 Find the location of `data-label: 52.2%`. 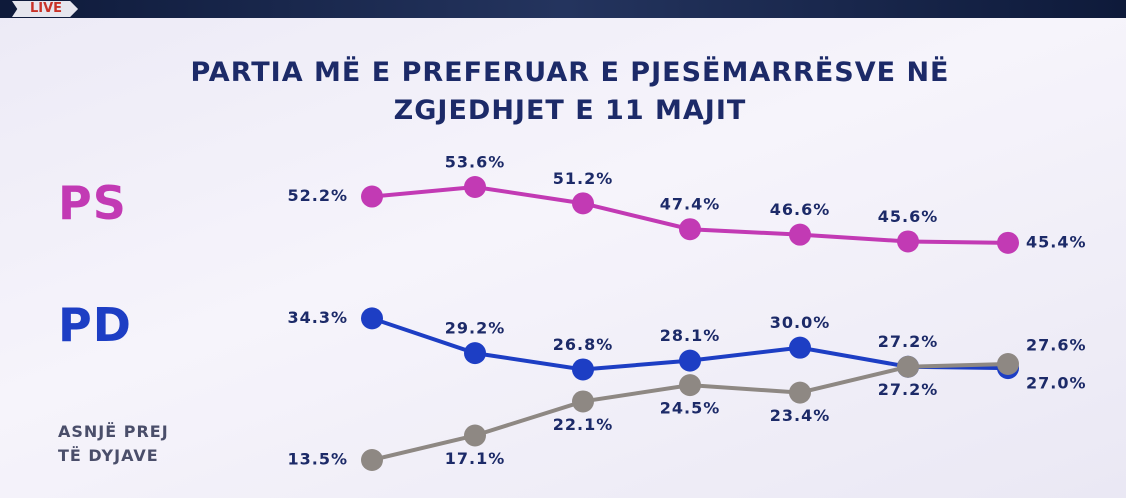

data-label: 52.2% is located at coordinates (317, 195).